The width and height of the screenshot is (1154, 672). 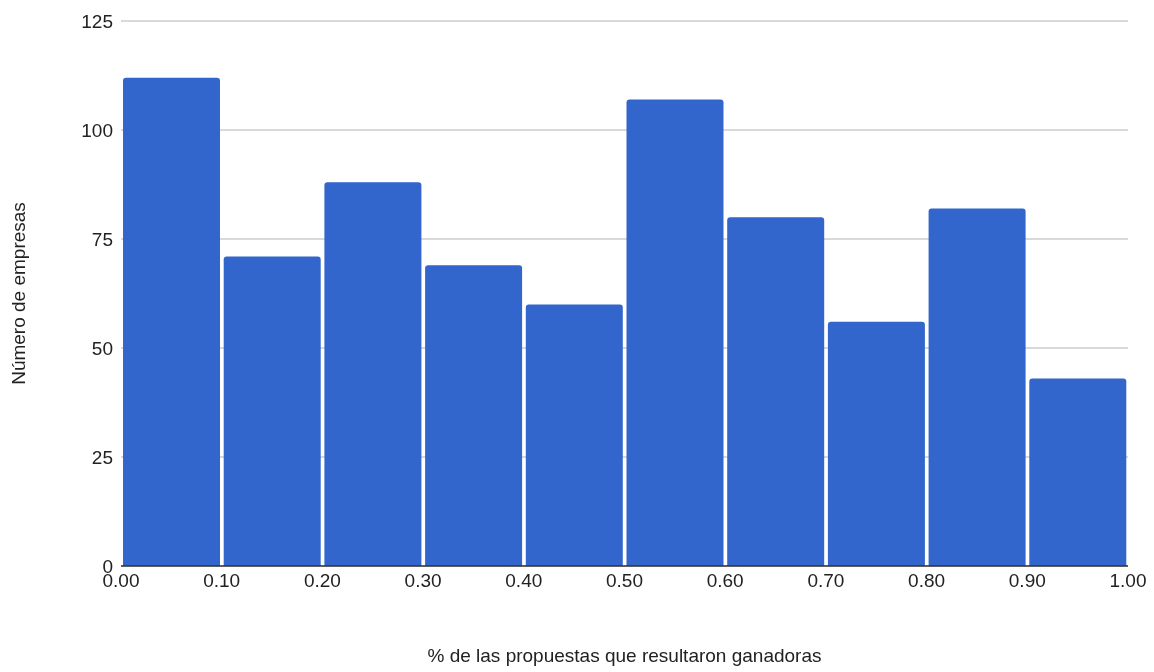 I want to click on x-tick-label: 0.90, so click(x=1027, y=581).